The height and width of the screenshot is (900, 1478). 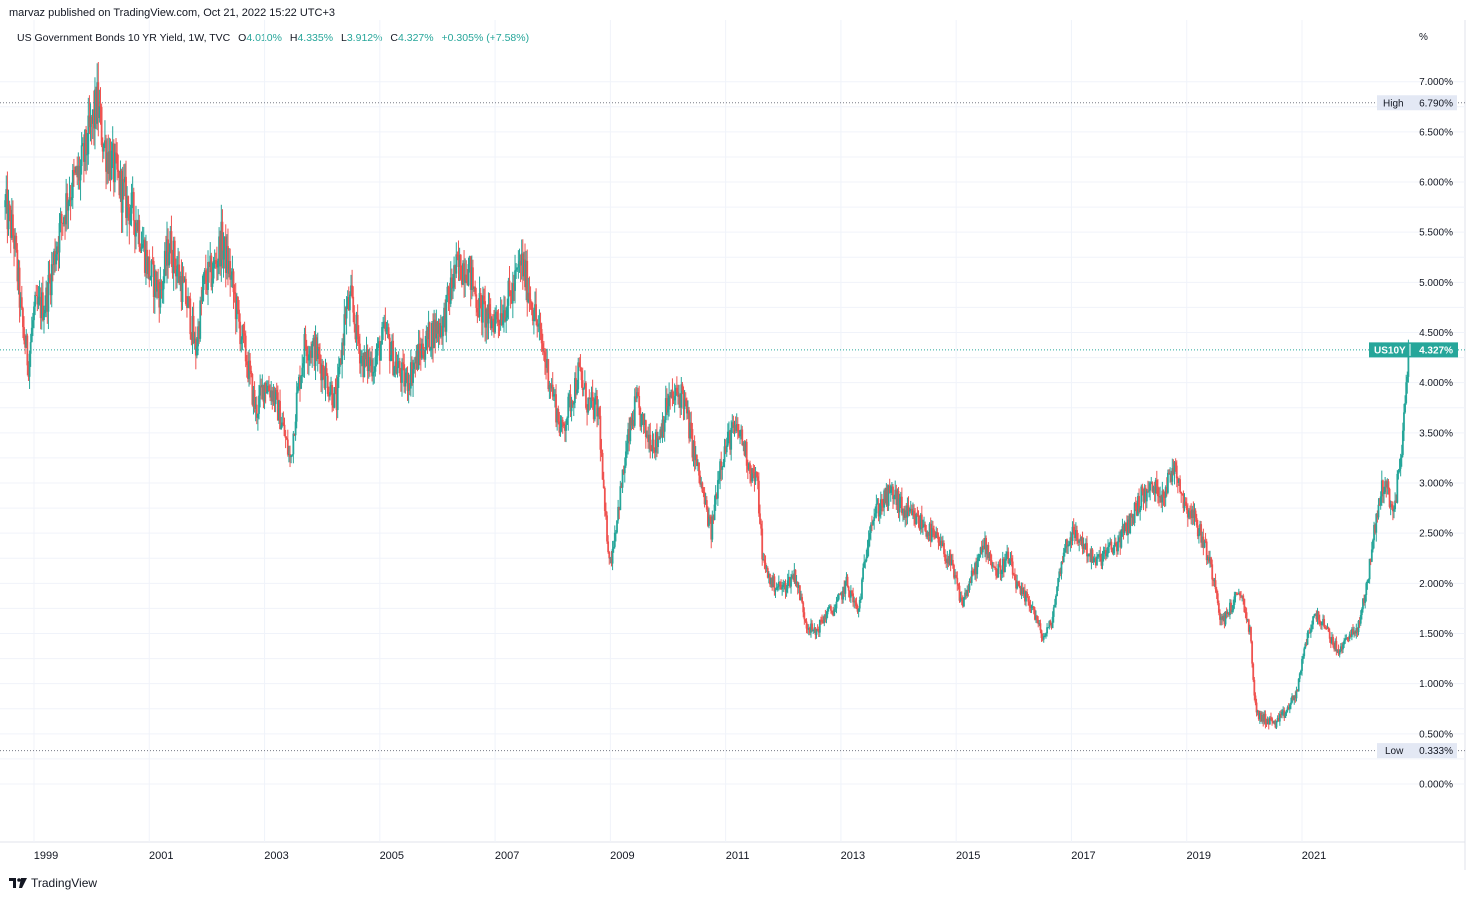 I want to click on tradingview-logo: TradingView, so click(x=53, y=883).